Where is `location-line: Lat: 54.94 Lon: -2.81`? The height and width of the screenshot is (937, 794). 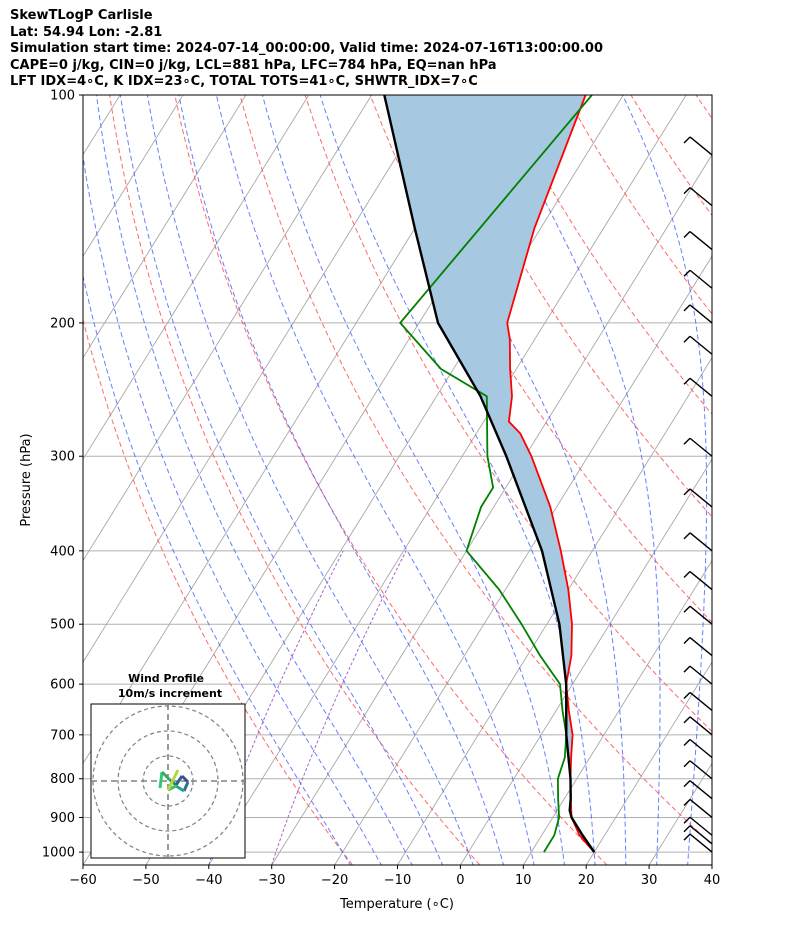 location-line: Lat: 54.94 Lon: -2.81 is located at coordinates (86, 32).